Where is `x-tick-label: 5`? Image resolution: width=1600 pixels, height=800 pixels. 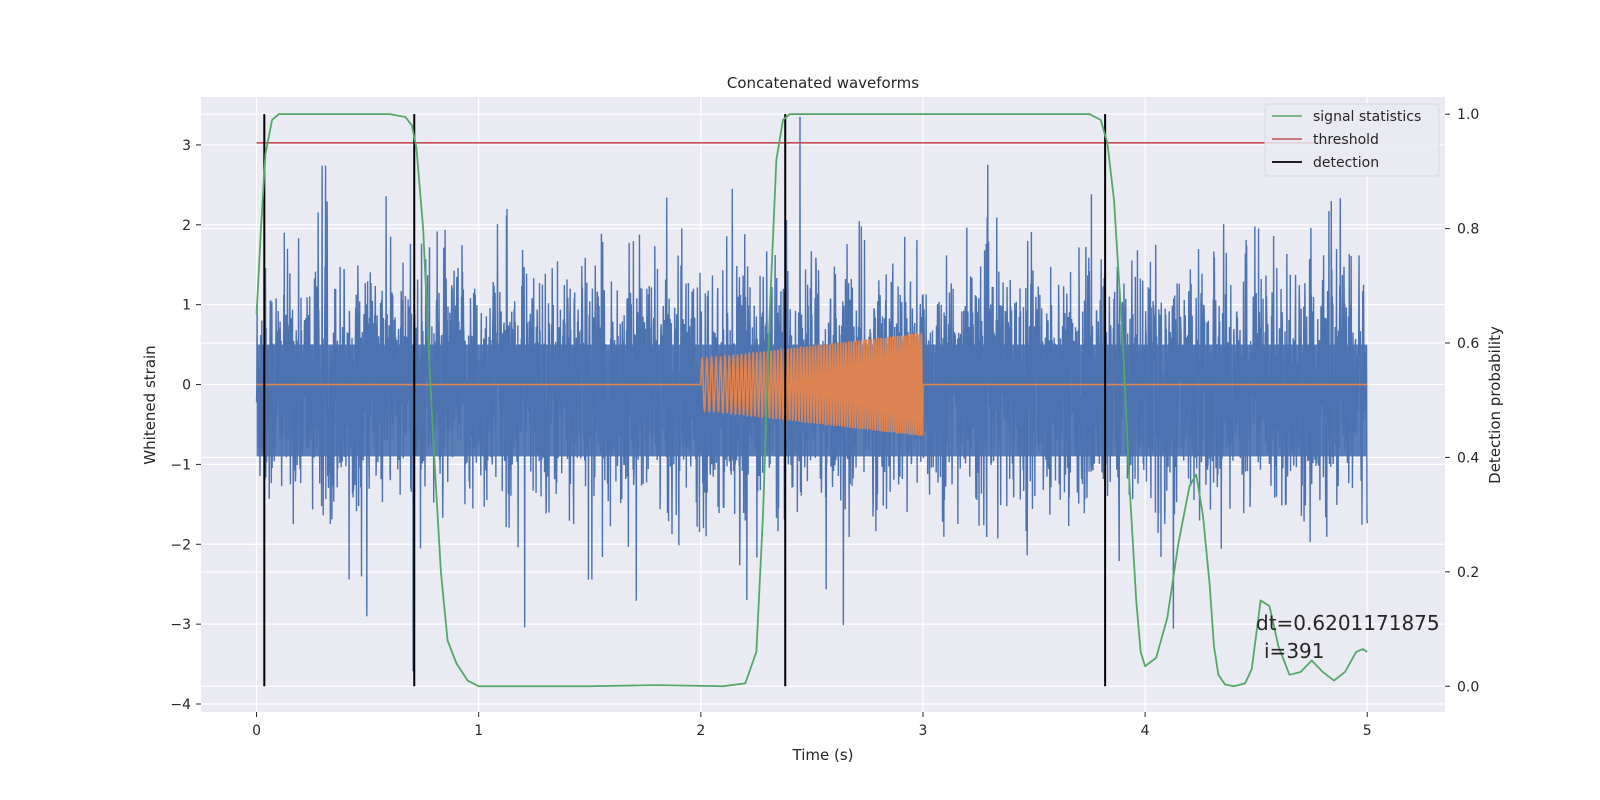 x-tick-label: 5 is located at coordinates (1367, 731).